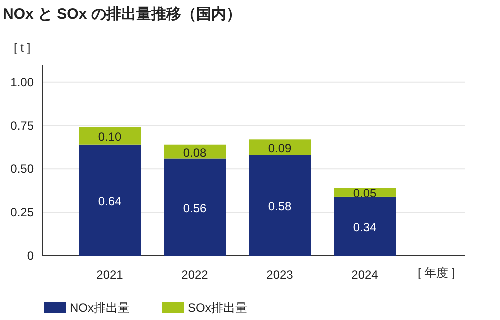 Image resolution: width=500 pixels, height=320 pixels. Describe the element at coordinates (22, 82) in the screenshot. I see `y-tick-label: 1.00` at that location.